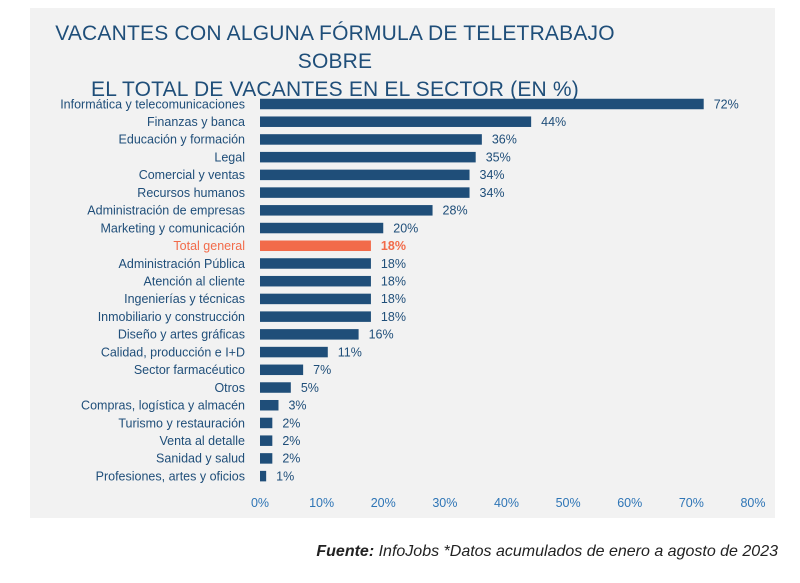  What do you see at coordinates (691, 503) in the screenshot?
I see `x-tick-label: 70%` at bounding box center [691, 503].